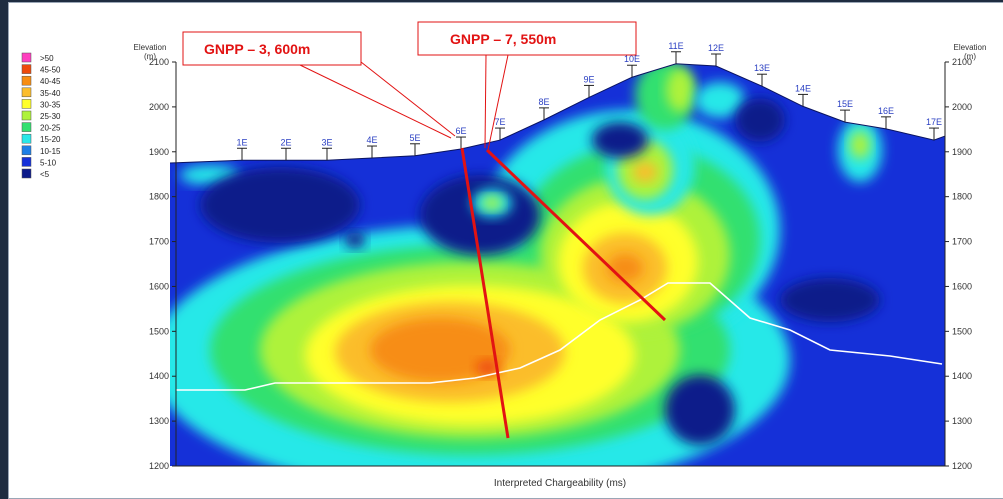 The image size is (1003, 499). Describe the element at coordinates (159, 466) in the screenshot. I see `y-tick-label-left: 1200` at that location.